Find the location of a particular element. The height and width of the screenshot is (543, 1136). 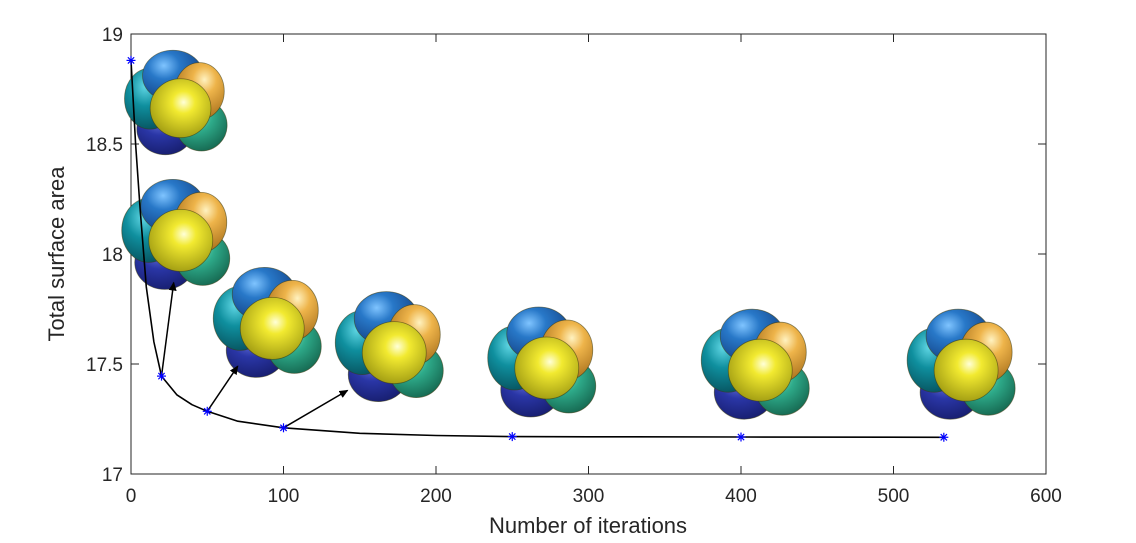

y-tick-label: 17.5 is located at coordinates (104, 365).